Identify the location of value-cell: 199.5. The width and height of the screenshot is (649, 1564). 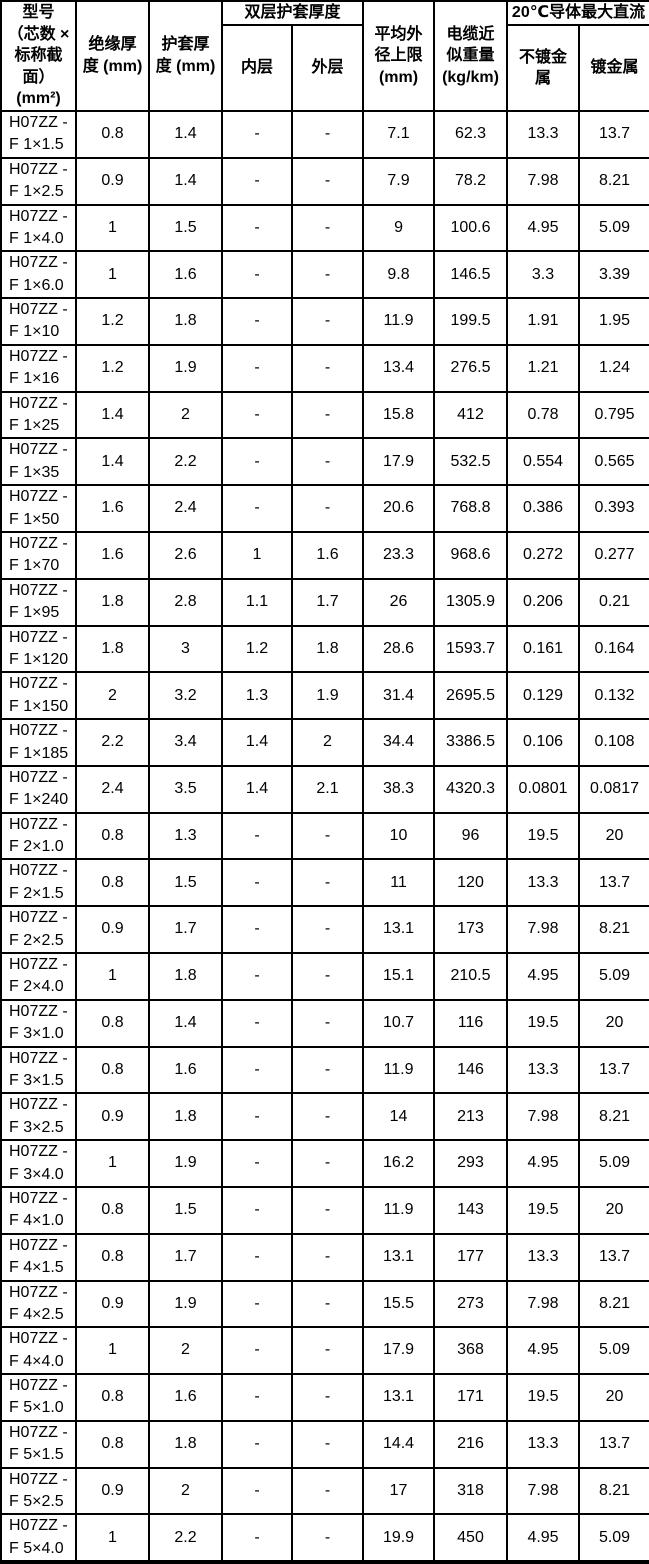
(471, 321).